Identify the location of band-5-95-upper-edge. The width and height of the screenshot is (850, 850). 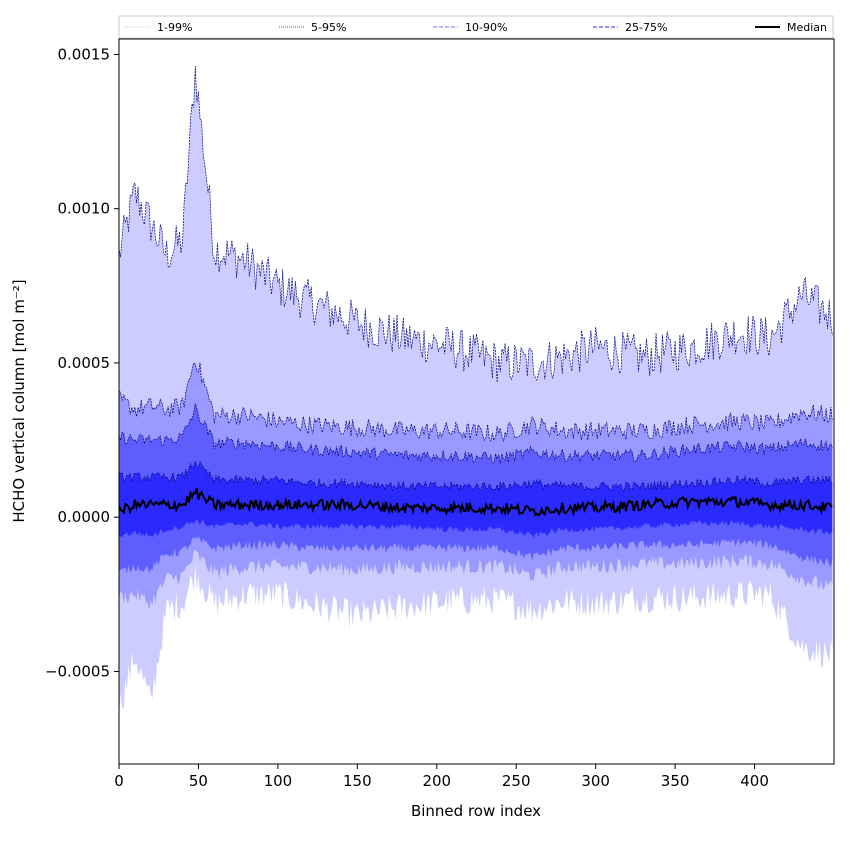
(476, 402).